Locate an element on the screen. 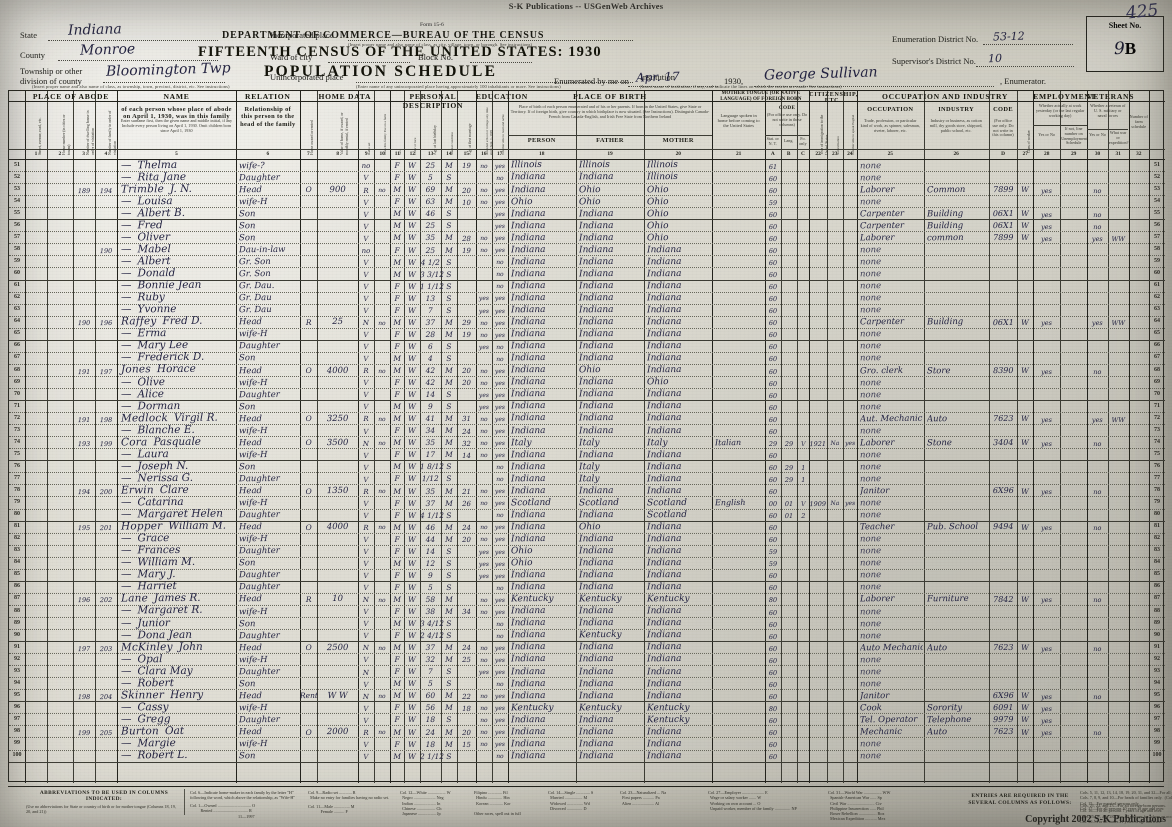 The image size is (1172, 827). cell-radio: N is located at coordinates (366, 696).